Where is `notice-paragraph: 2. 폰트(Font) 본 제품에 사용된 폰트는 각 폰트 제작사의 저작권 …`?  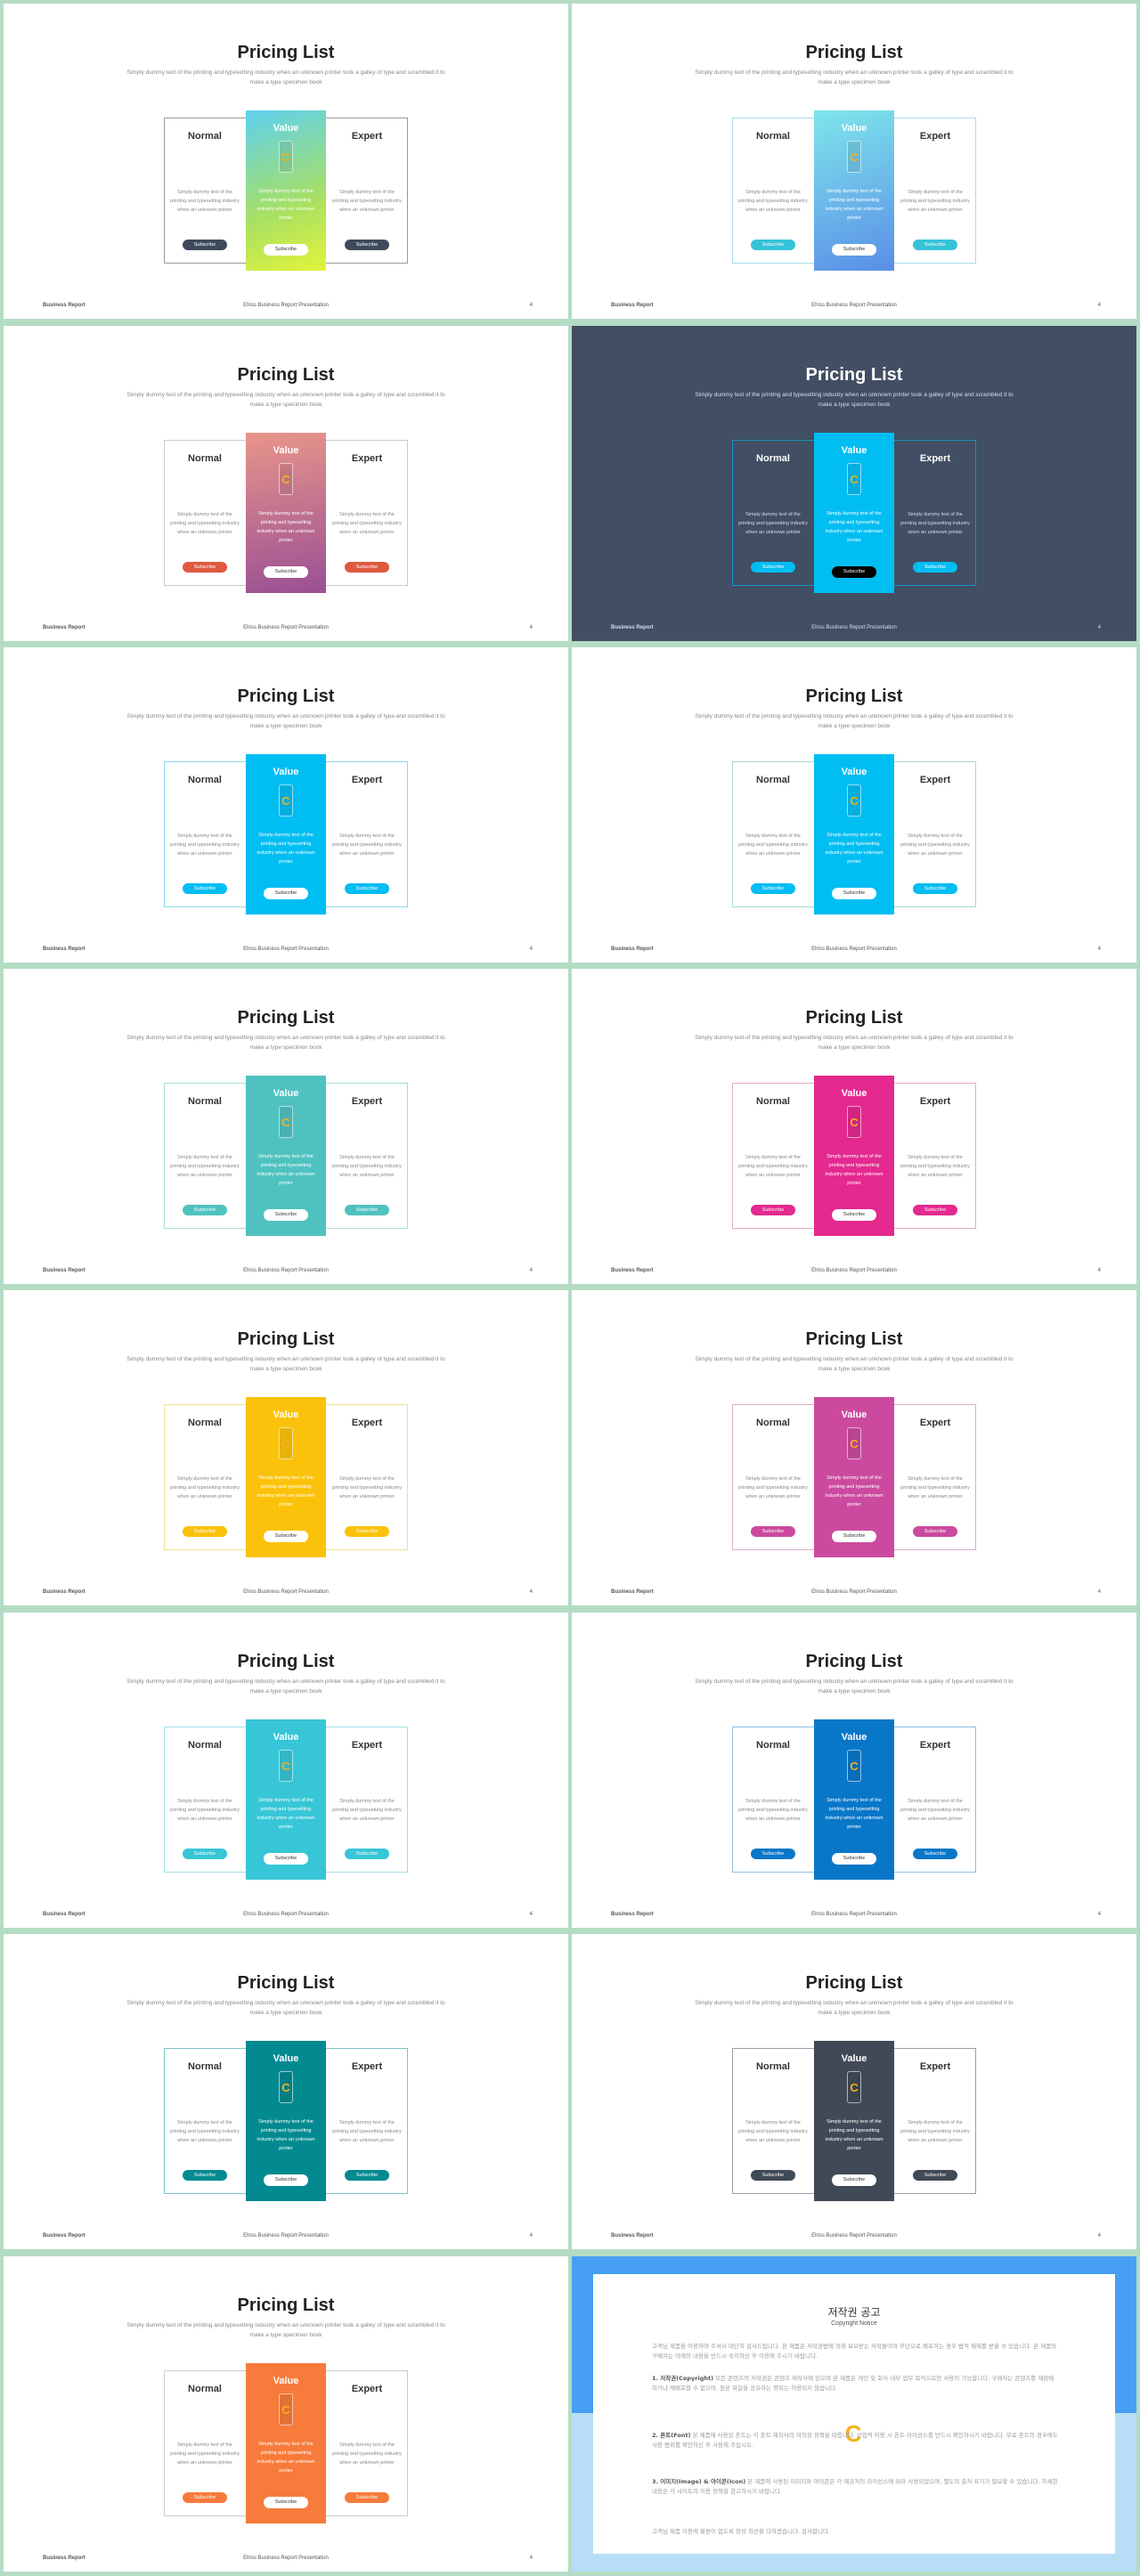 notice-paragraph: 2. 폰트(Font) 본 제품에 사용된 폰트는 각 폰트 제작사의 저작권 … is located at coordinates (855, 2440).